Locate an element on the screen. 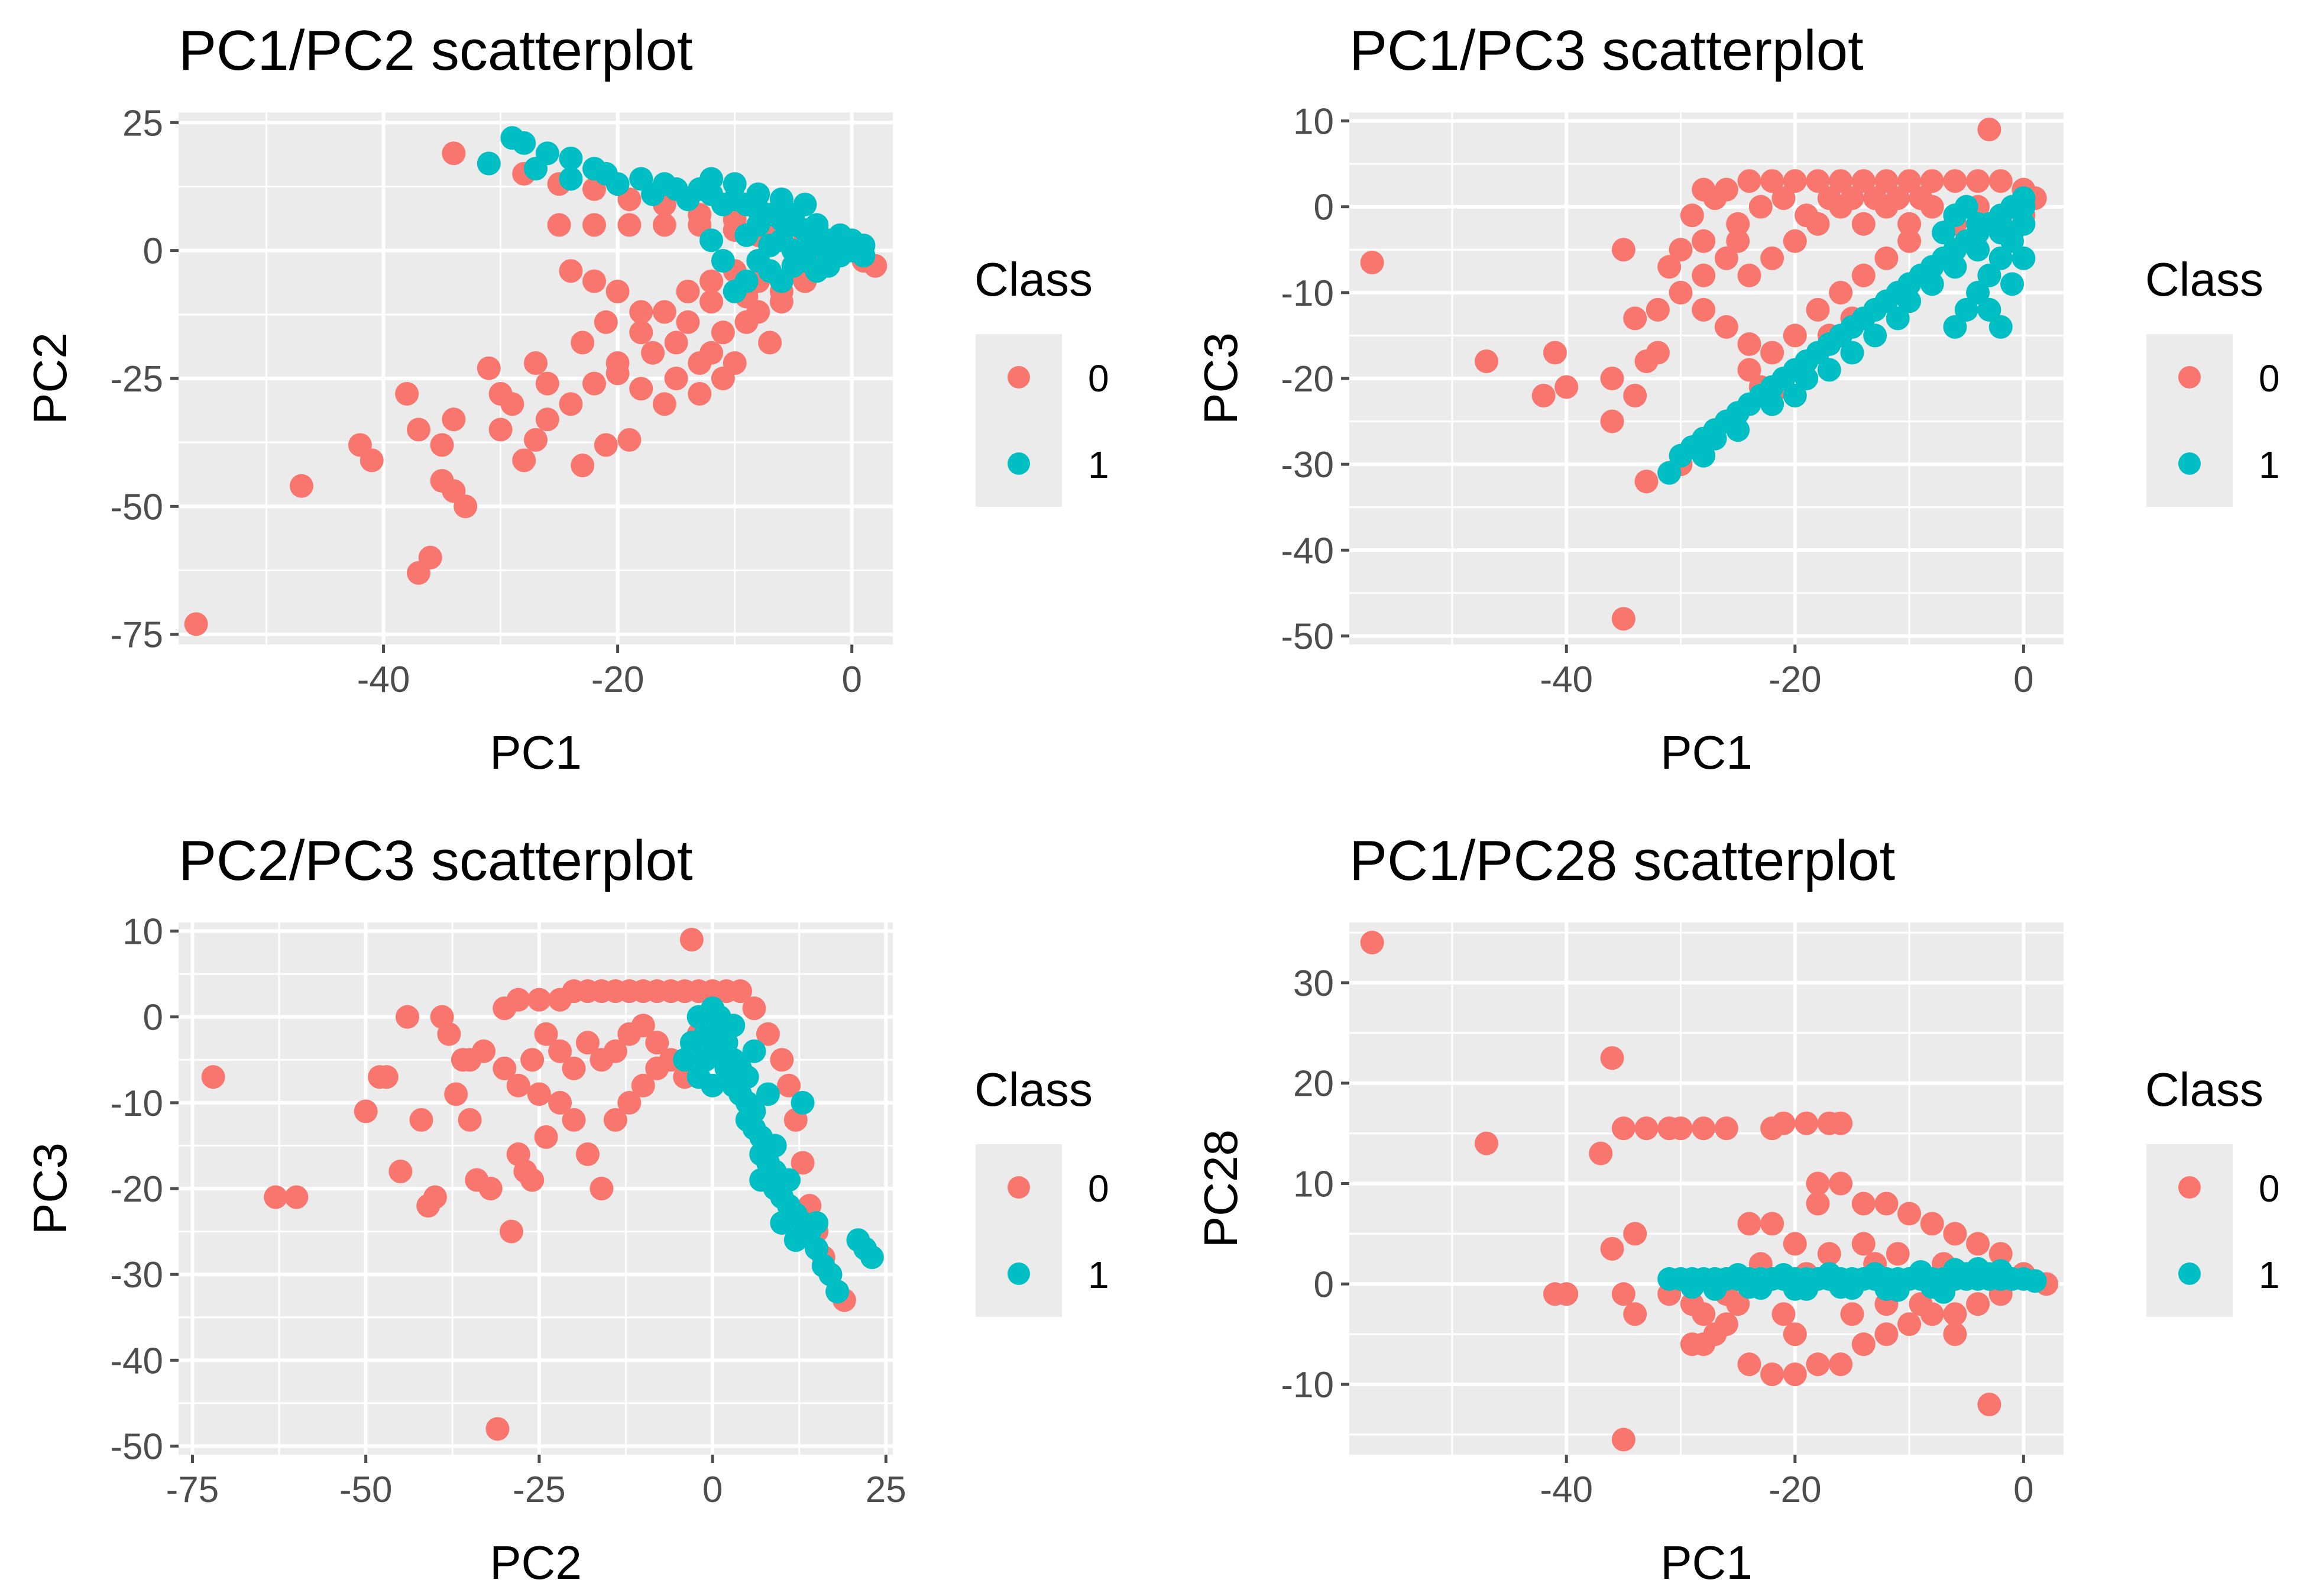 This screenshot has height=1596, width=2306. x-axis-label: PC1 is located at coordinates (1706, 1562).